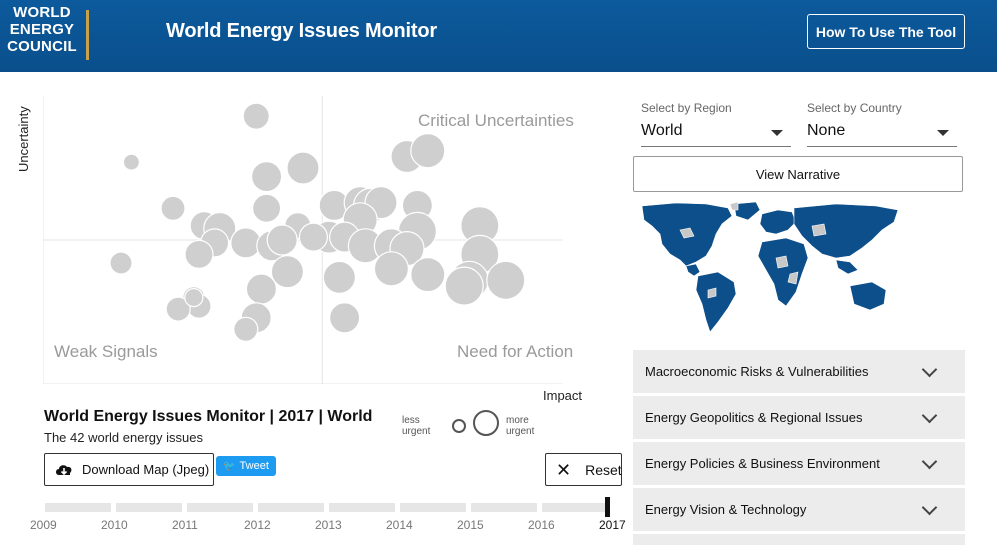 The width and height of the screenshot is (997, 545). I want to click on legend-large-circle, so click(486, 423).